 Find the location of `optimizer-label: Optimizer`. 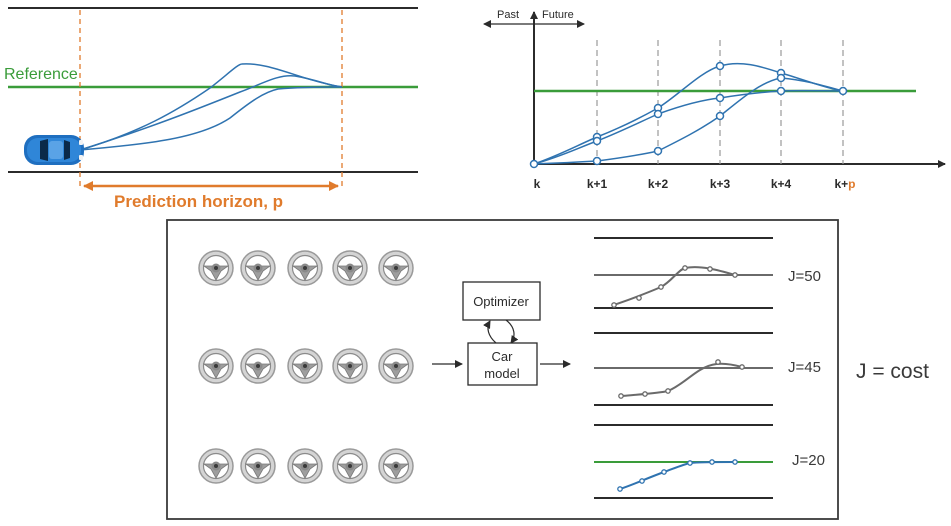

optimizer-label: Optimizer is located at coordinates (501, 301).